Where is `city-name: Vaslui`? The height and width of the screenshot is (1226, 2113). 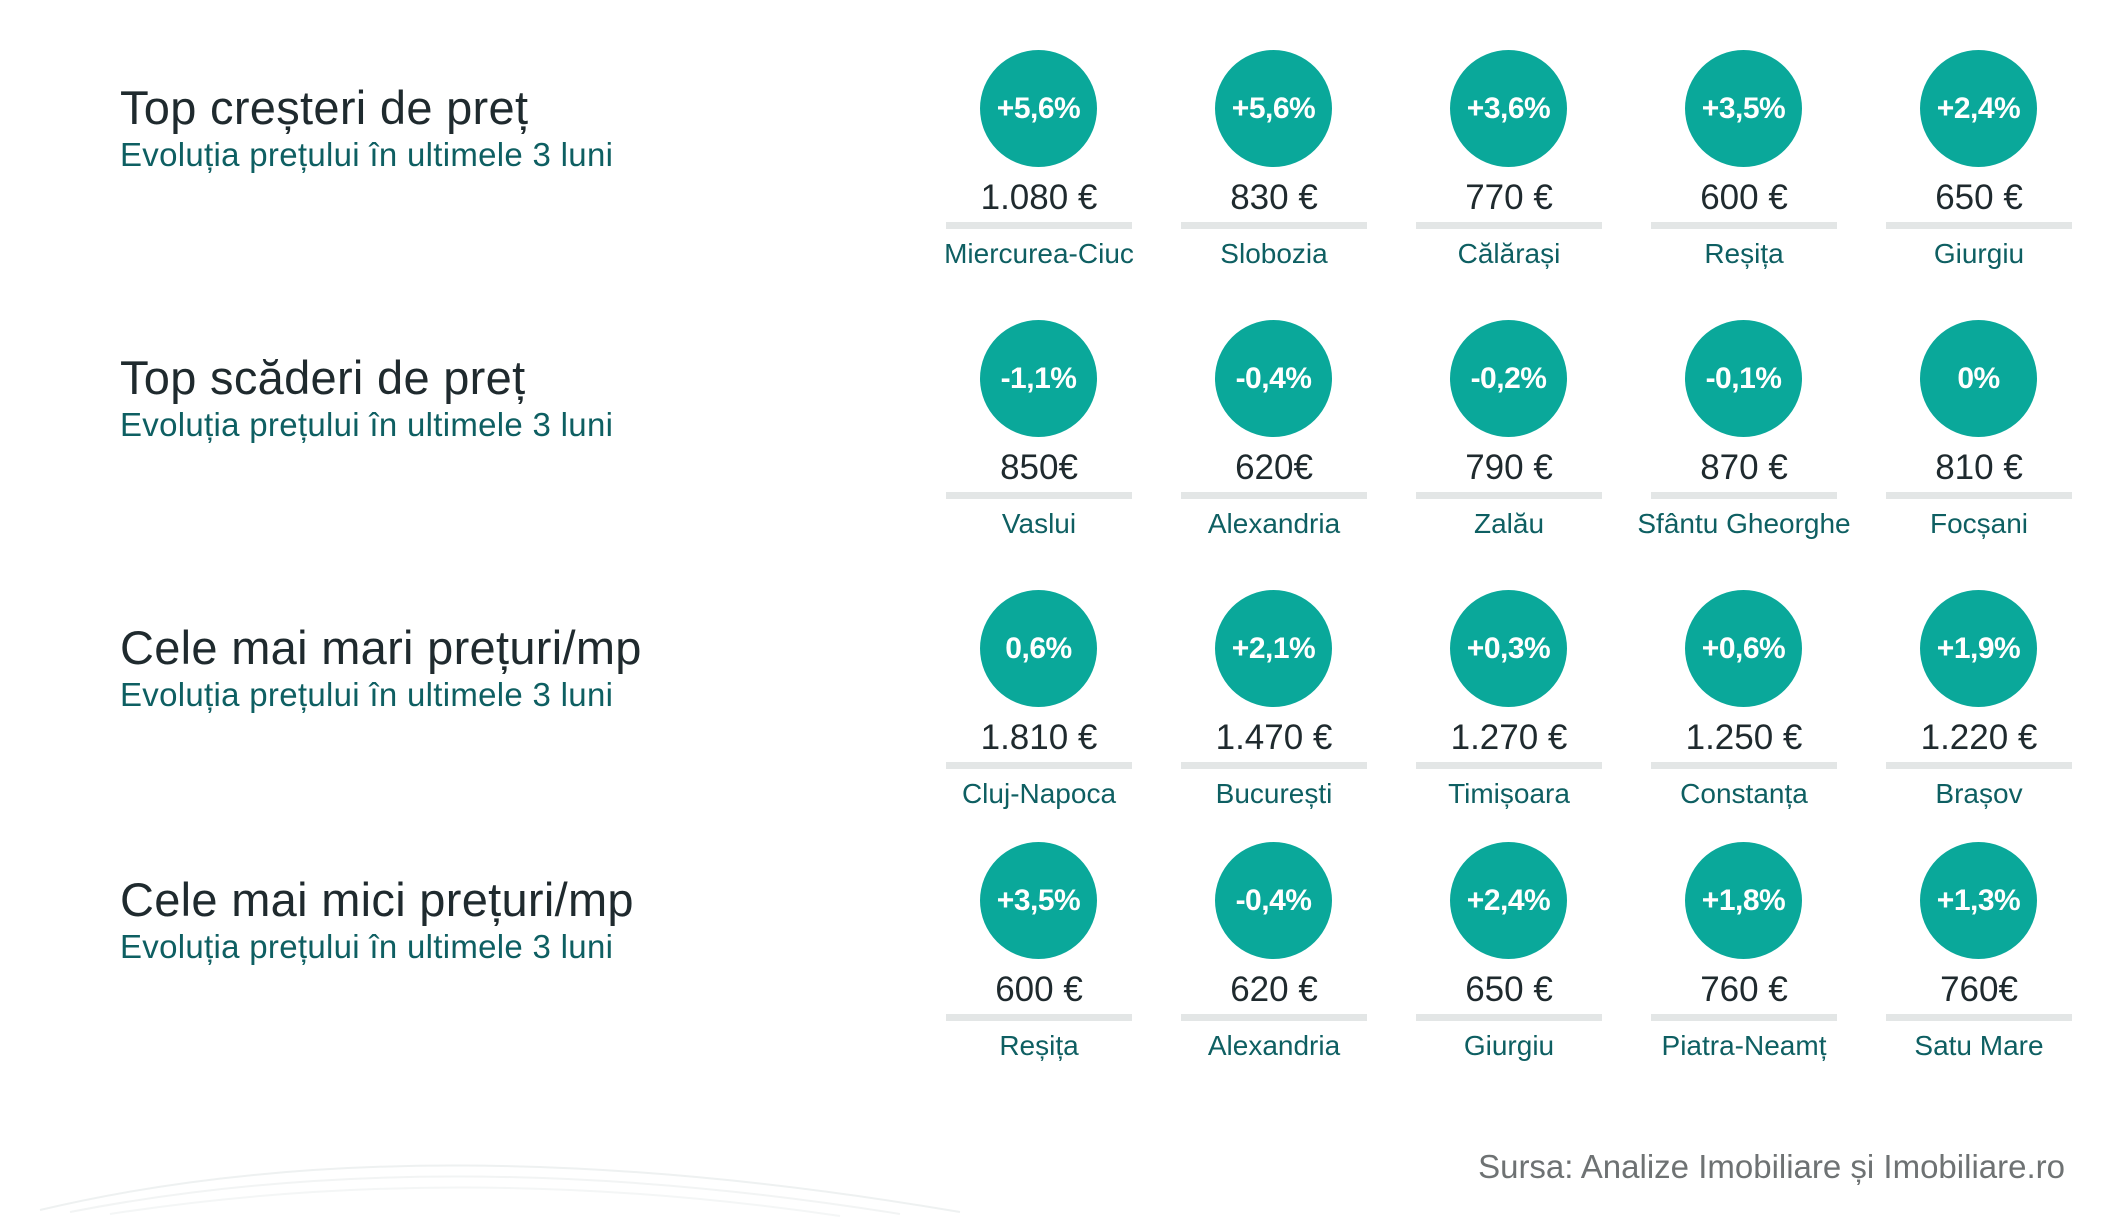
city-name: Vaslui is located at coordinates (1039, 523).